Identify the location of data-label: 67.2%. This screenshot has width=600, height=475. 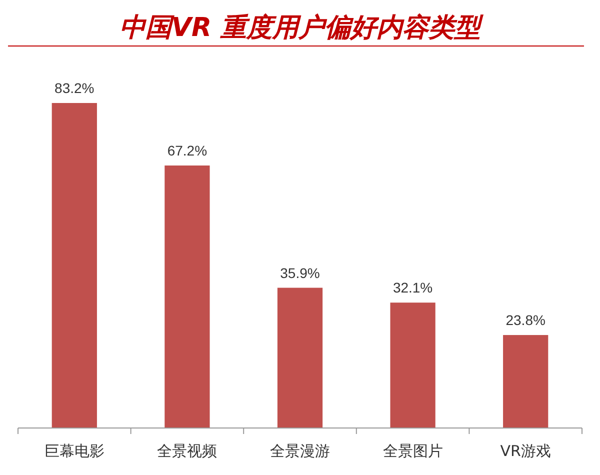
(187, 150).